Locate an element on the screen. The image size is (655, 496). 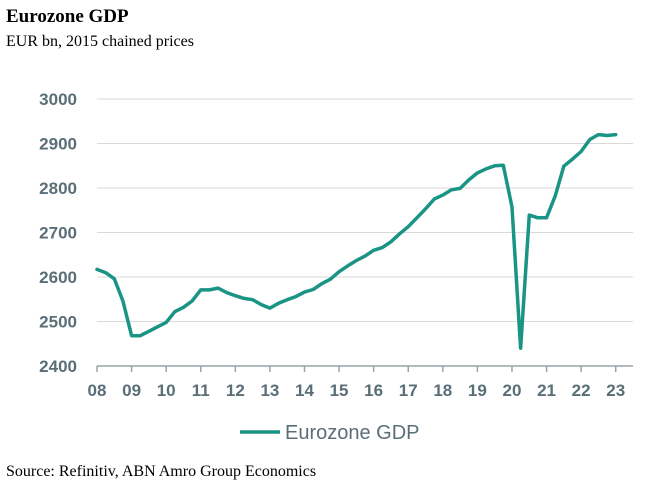
x-tick-label: 16 is located at coordinates (373, 390).